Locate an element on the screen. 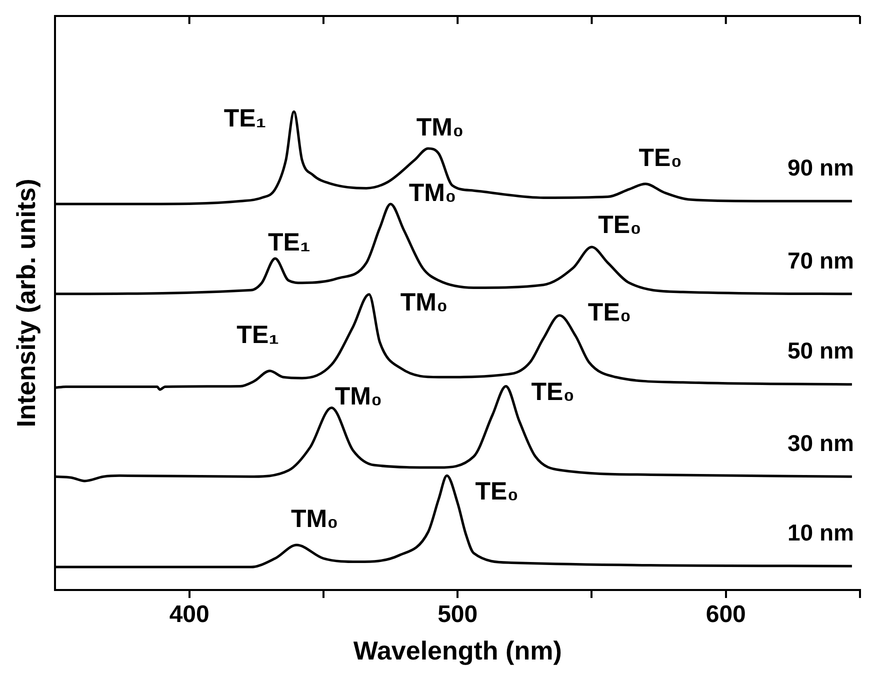 Image resolution: width=872 pixels, height=682 pixels. x-tick-label: 400 is located at coordinates (189, 614).